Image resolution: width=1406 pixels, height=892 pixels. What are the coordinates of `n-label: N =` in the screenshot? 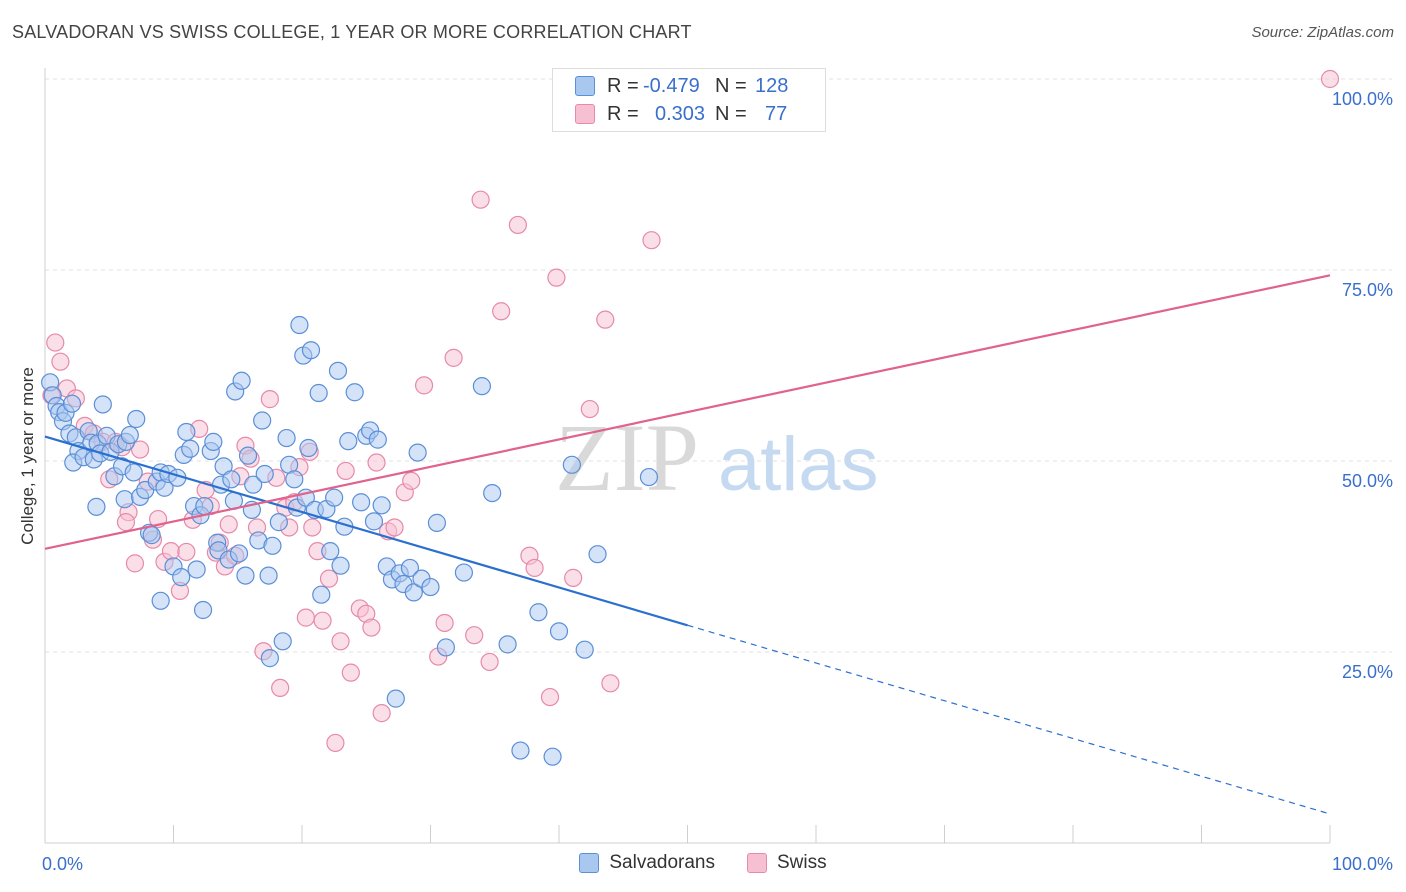 It's located at (731, 113).